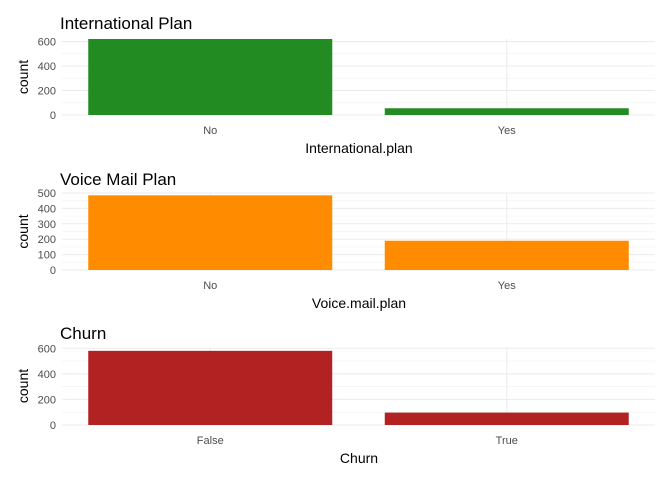 This screenshot has width=672, height=480. What do you see at coordinates (358, 148) in the screenshot?
I see `x-axis-title: International.plan` at bounding box center [358, 148].